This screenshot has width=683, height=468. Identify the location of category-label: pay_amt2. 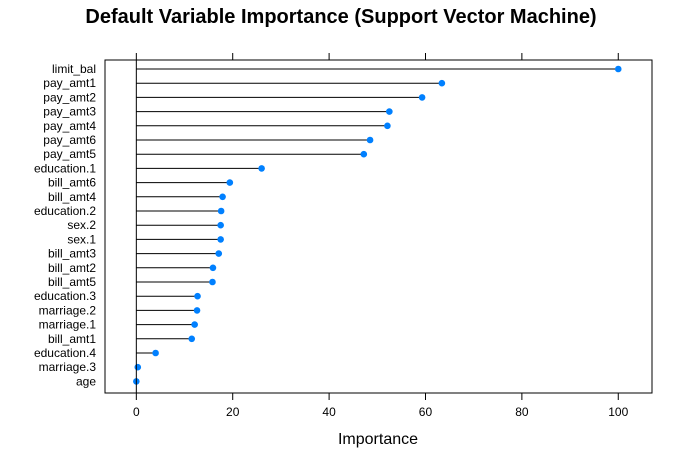
(69, 97).